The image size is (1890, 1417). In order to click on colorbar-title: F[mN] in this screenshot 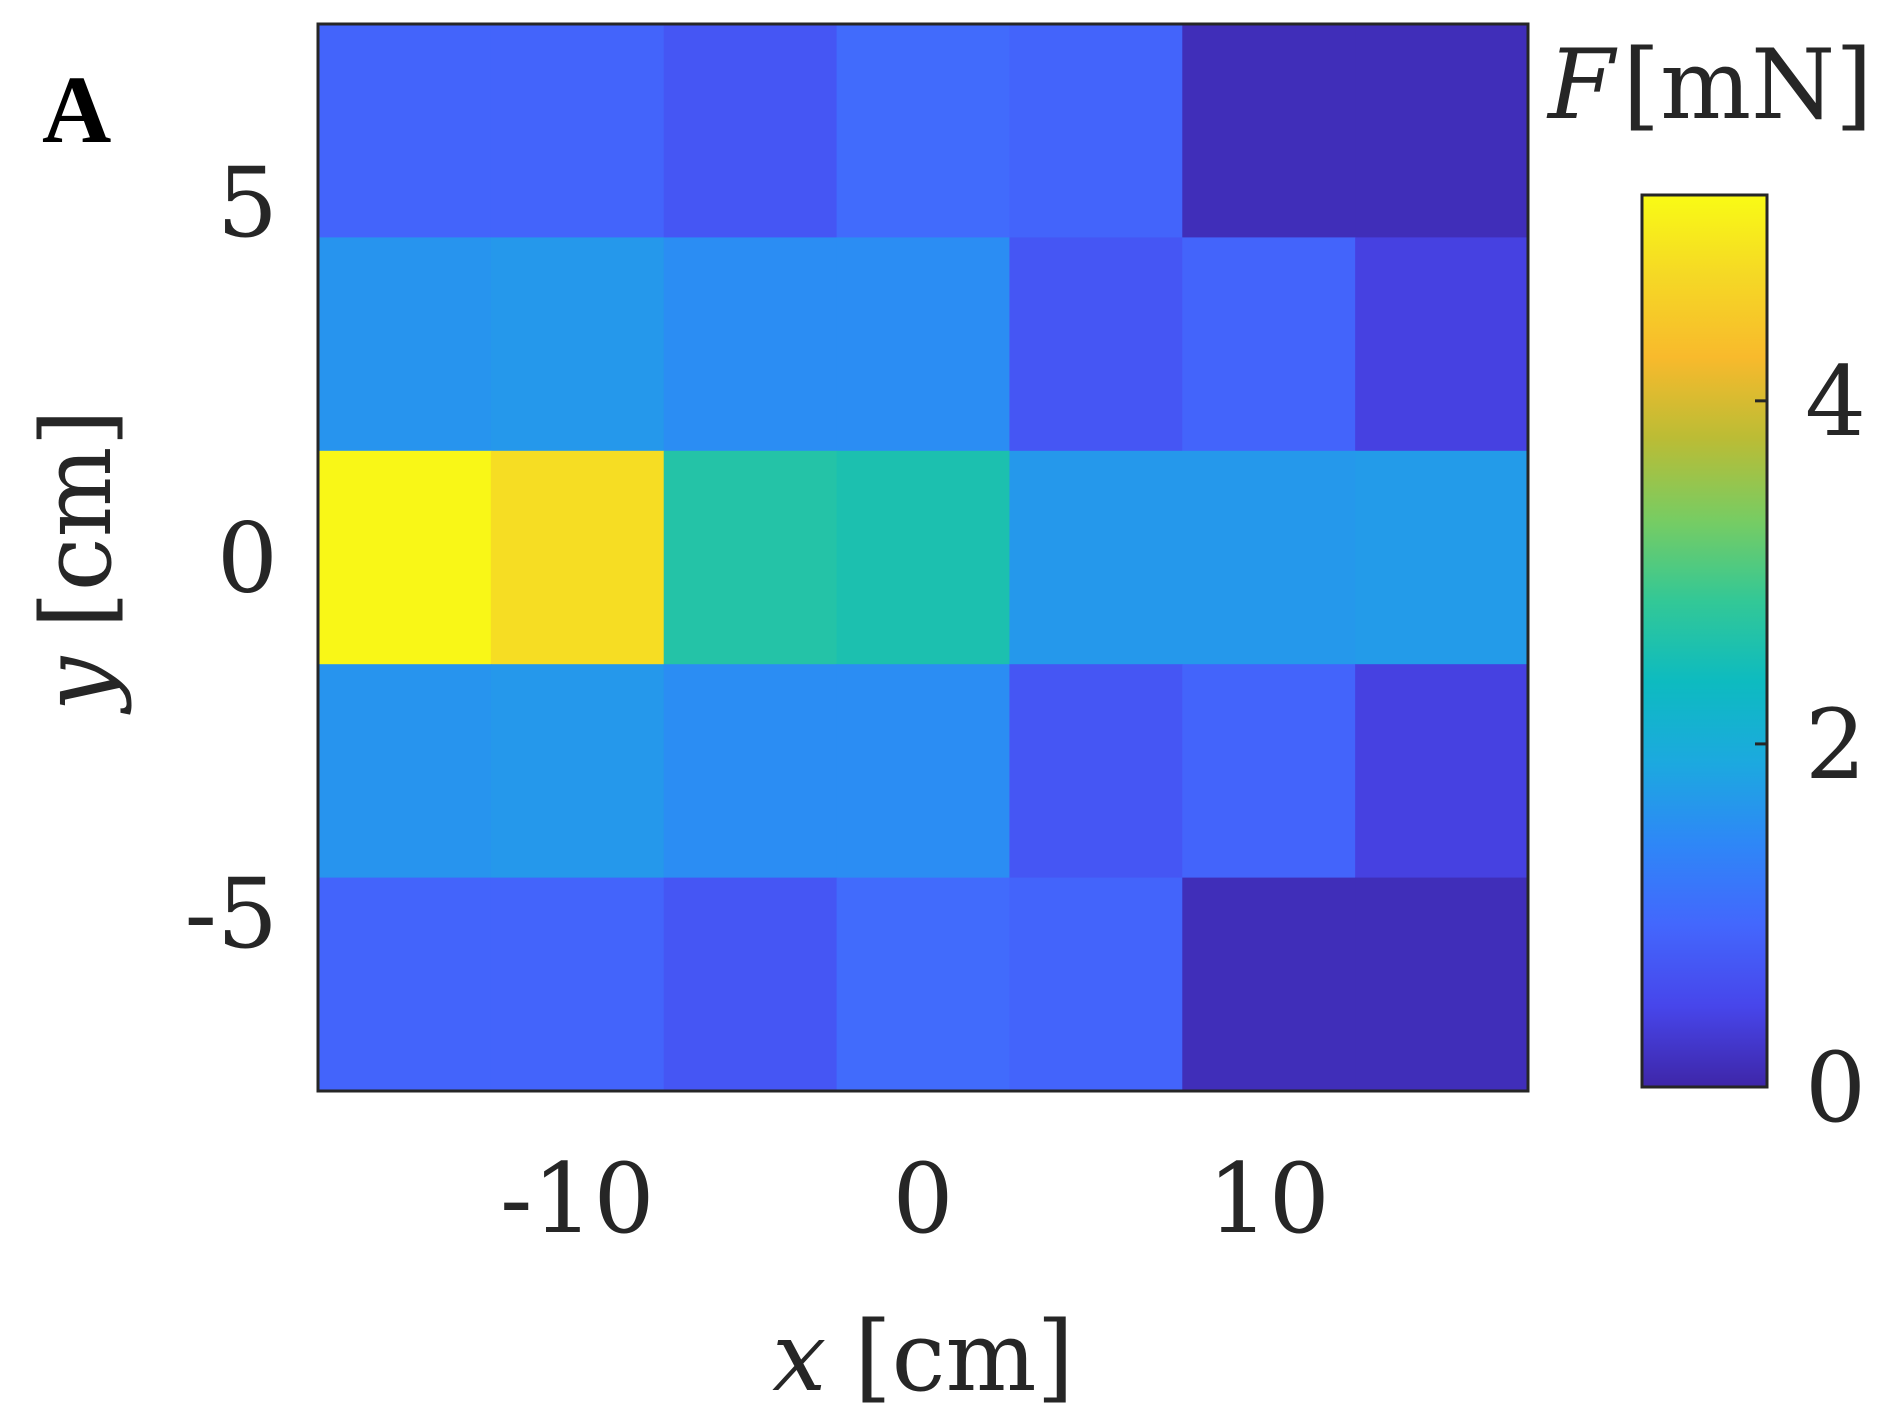, I will do `click(1709, 85)`.